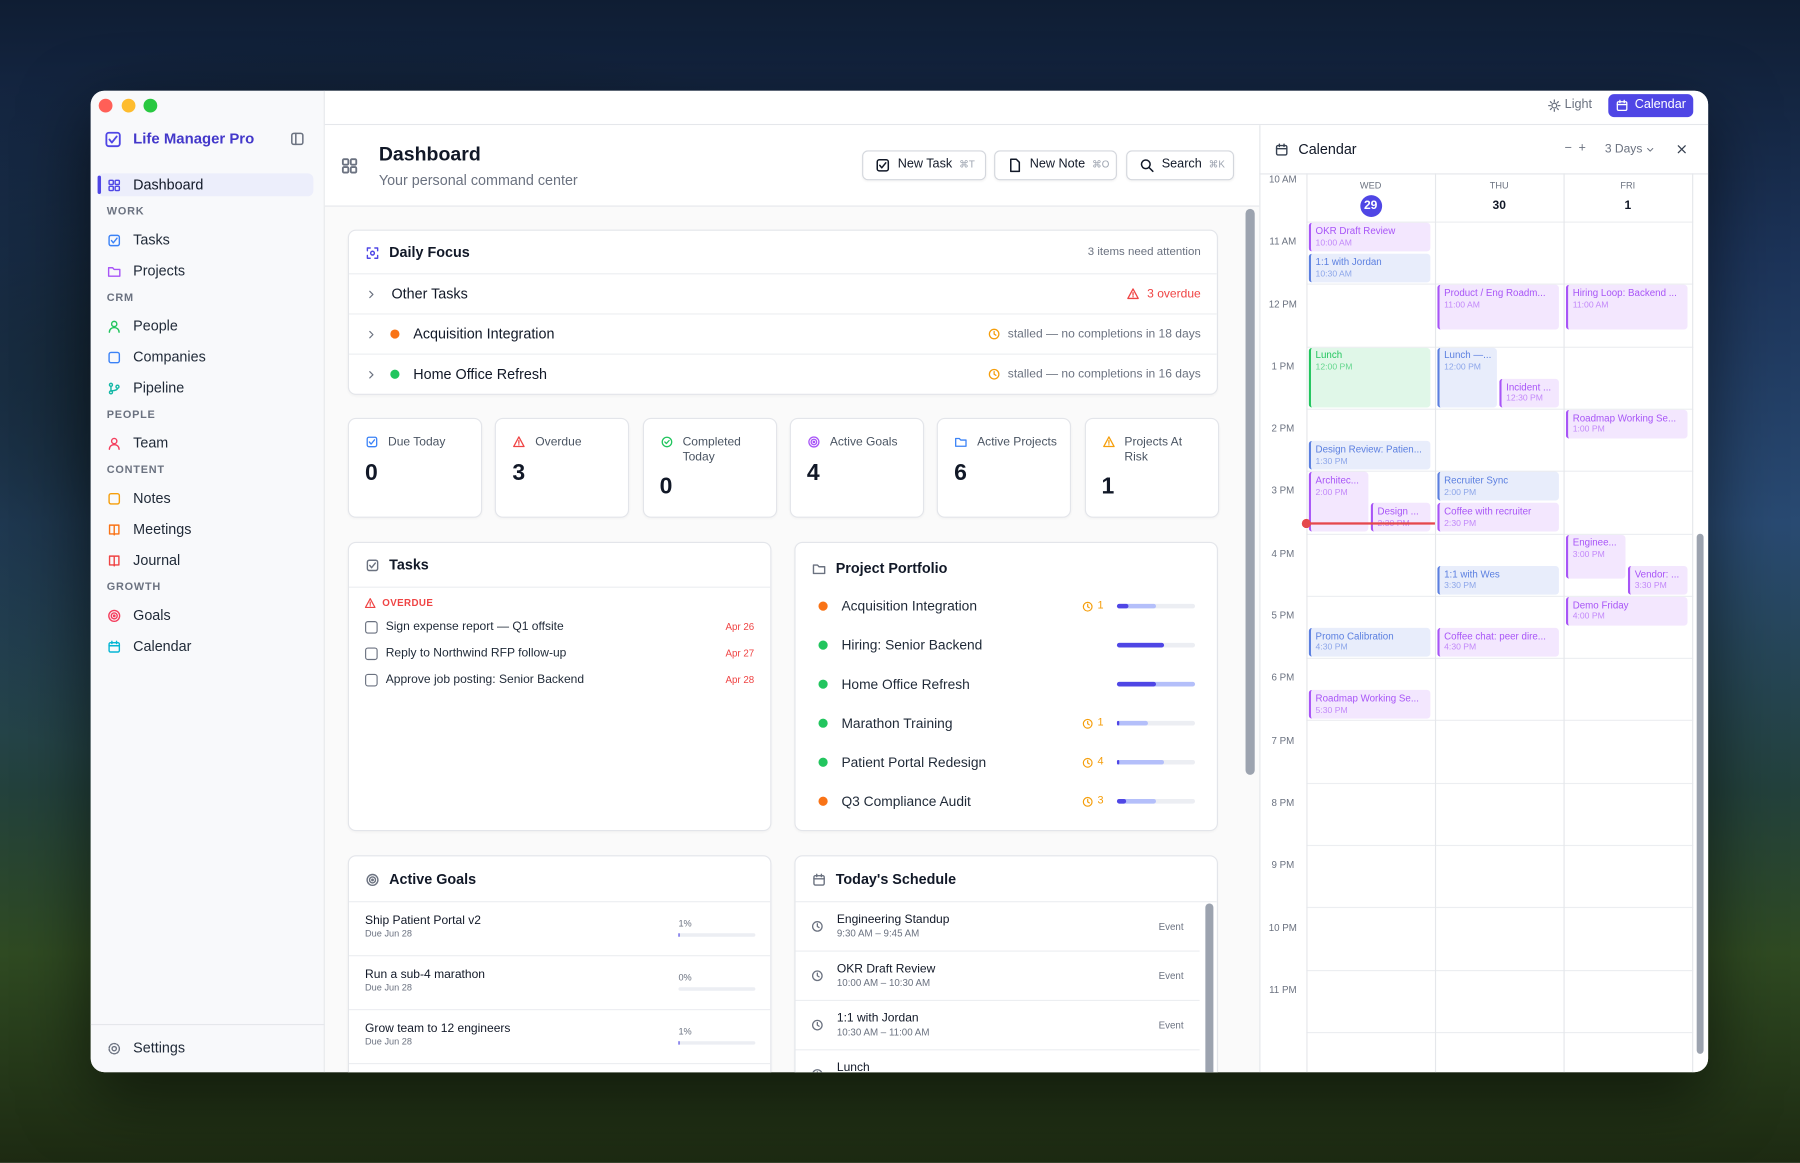 The height and width of the screenshot is (1163, 1800). I want to click on event-time: 4:30 PM, so click(1460, 647).